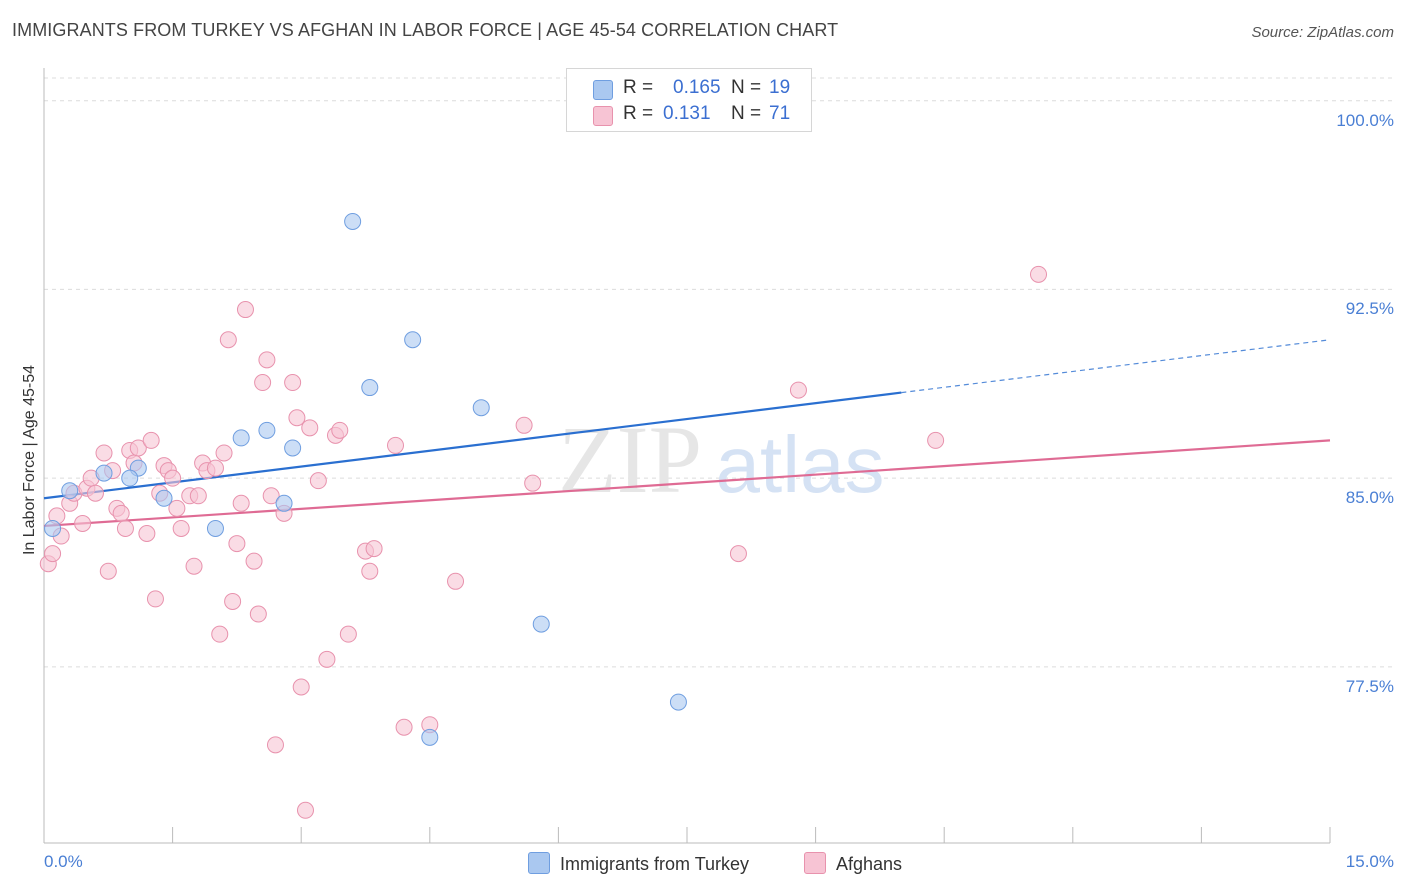 The height and width of the screenshot is (892, 1406). What do you see at coordinates (29, 460) in the screenshot?
I see `y-axis-label: In Labor Force | Age 45-54` at bounding box center [29, 460].